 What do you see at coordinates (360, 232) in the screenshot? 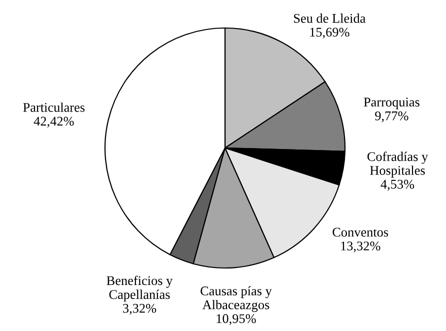
I see `slice-label: Conventos` at bounding box center [360, 232].